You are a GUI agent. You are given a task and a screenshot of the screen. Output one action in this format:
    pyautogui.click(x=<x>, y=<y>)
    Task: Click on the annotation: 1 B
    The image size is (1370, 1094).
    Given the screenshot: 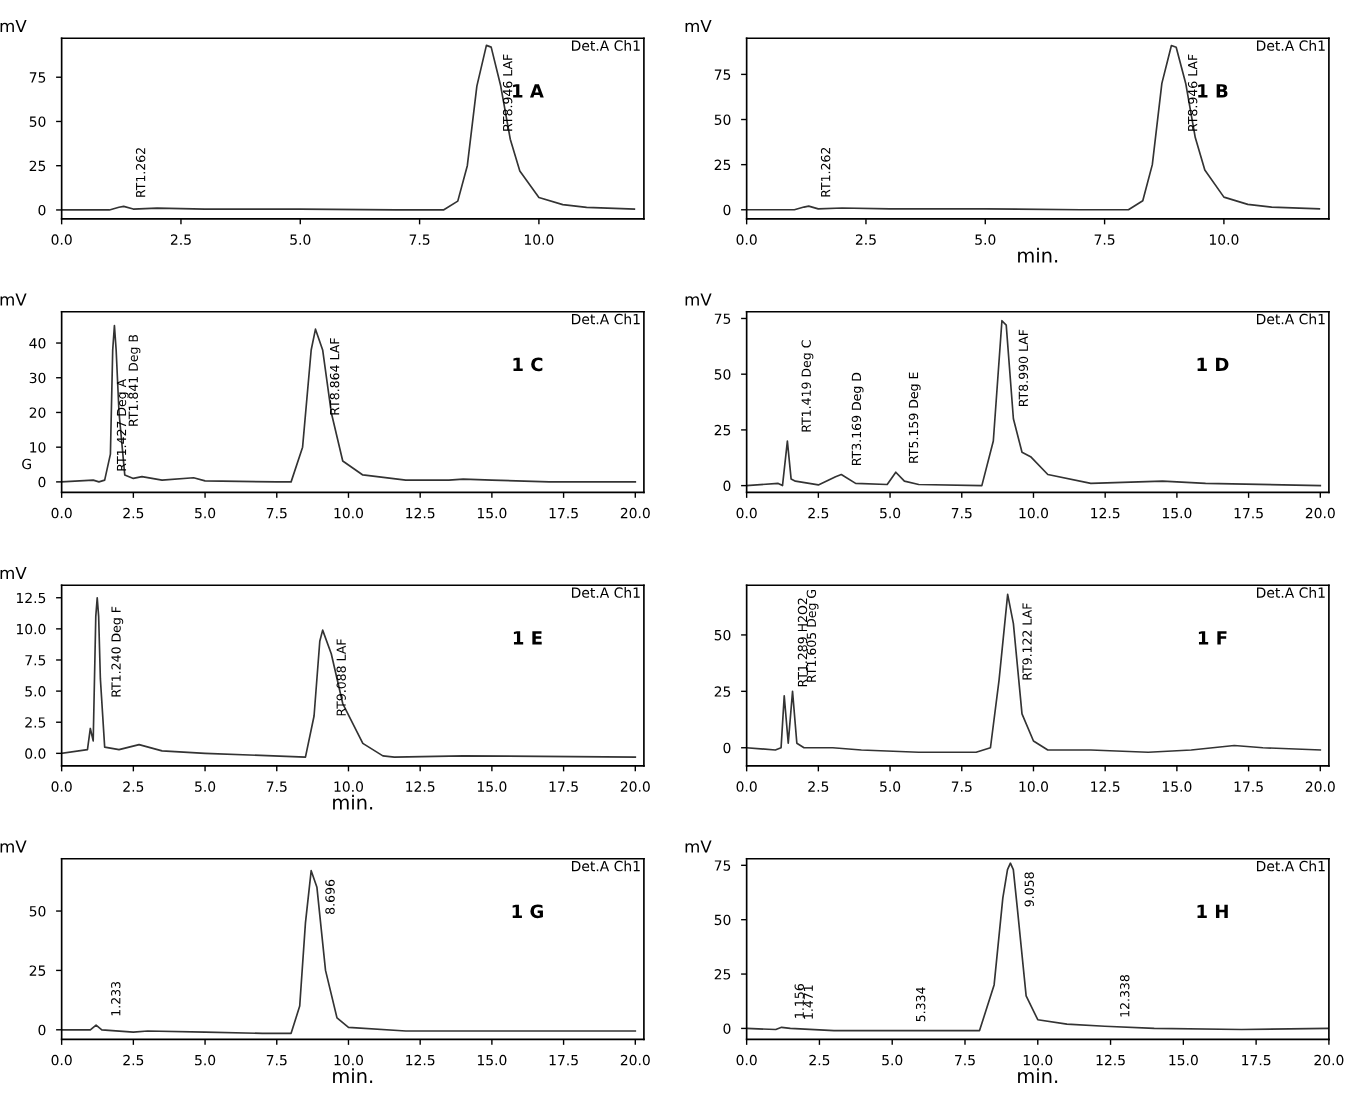 What is the action you would take?
    pyautogui.click(x=1213, y=91)
    